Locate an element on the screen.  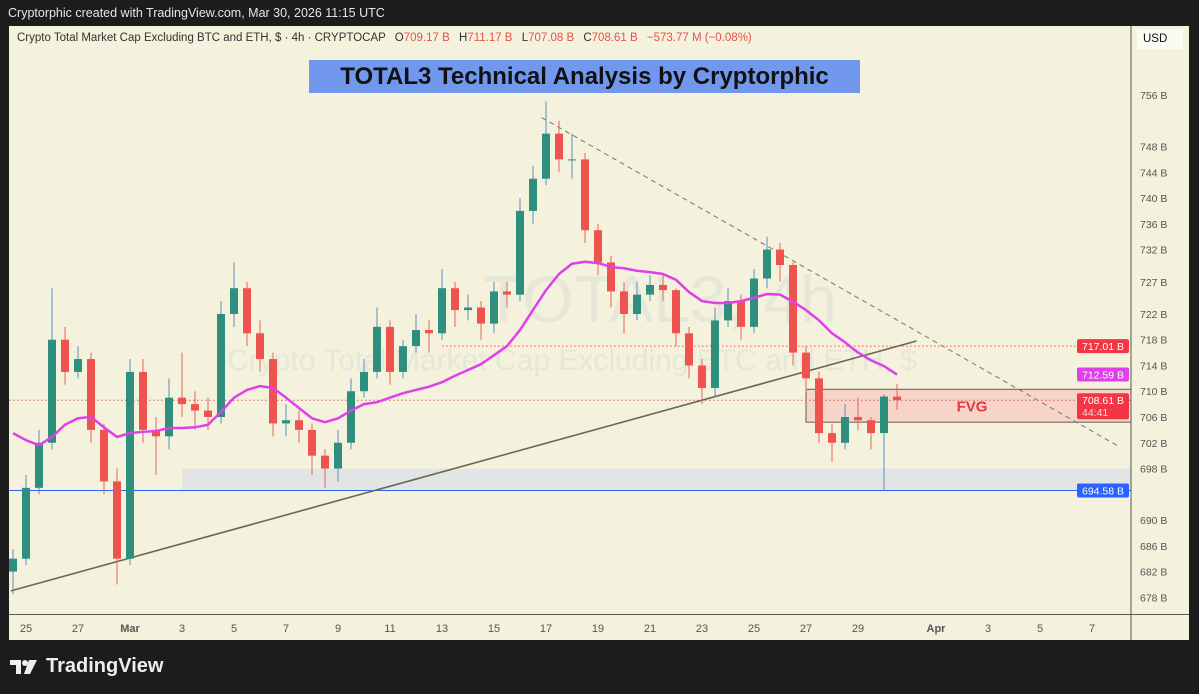
time-tick-label: Mar is located at coordinates (130, 629).